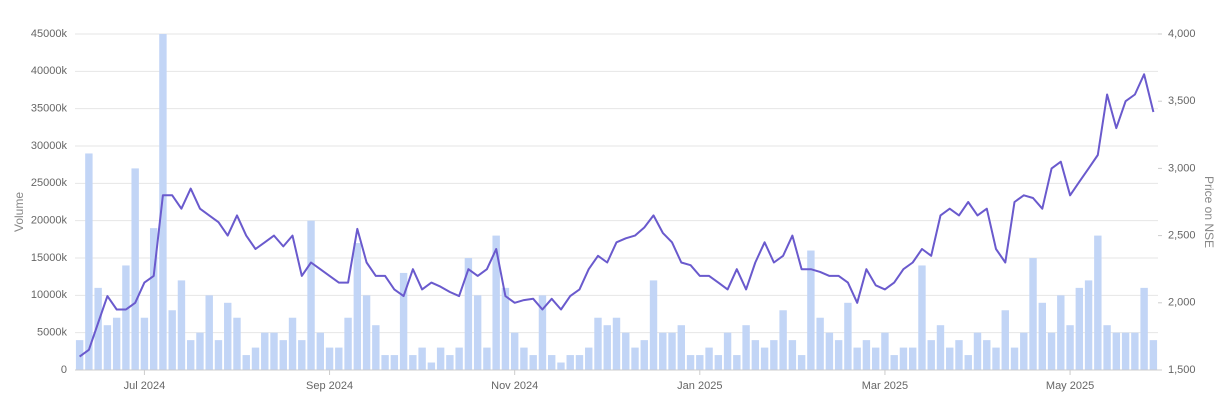  I want to click on y2-tick-label: 1,500, so click(1182, 370).